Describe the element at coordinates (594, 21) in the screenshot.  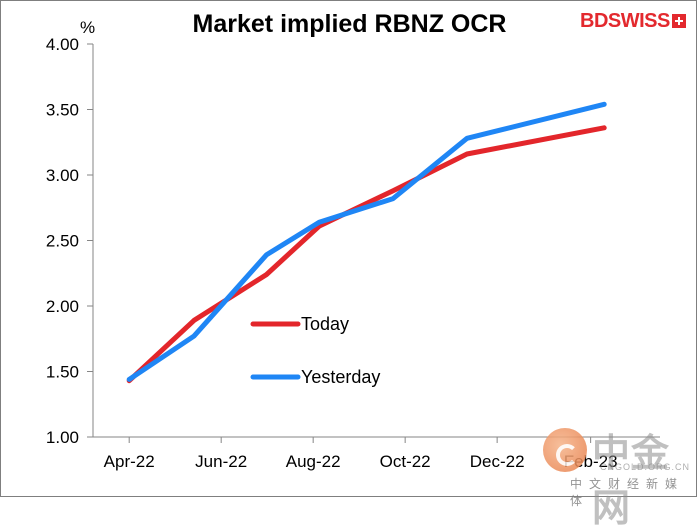
I see `logo-bd-text: BD` at that location.